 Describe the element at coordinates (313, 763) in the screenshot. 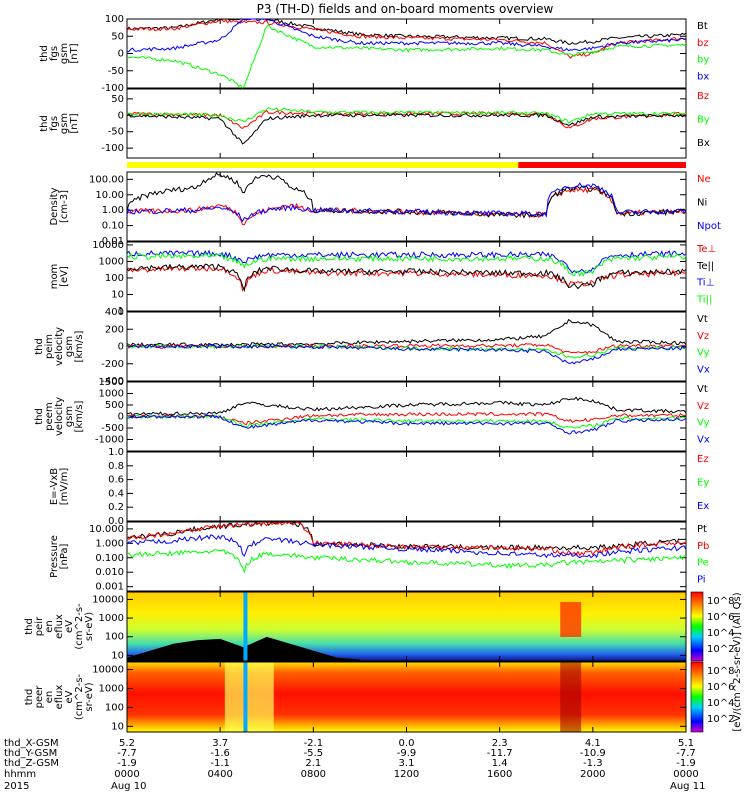

I see `footer-value: 2.1` at that location.